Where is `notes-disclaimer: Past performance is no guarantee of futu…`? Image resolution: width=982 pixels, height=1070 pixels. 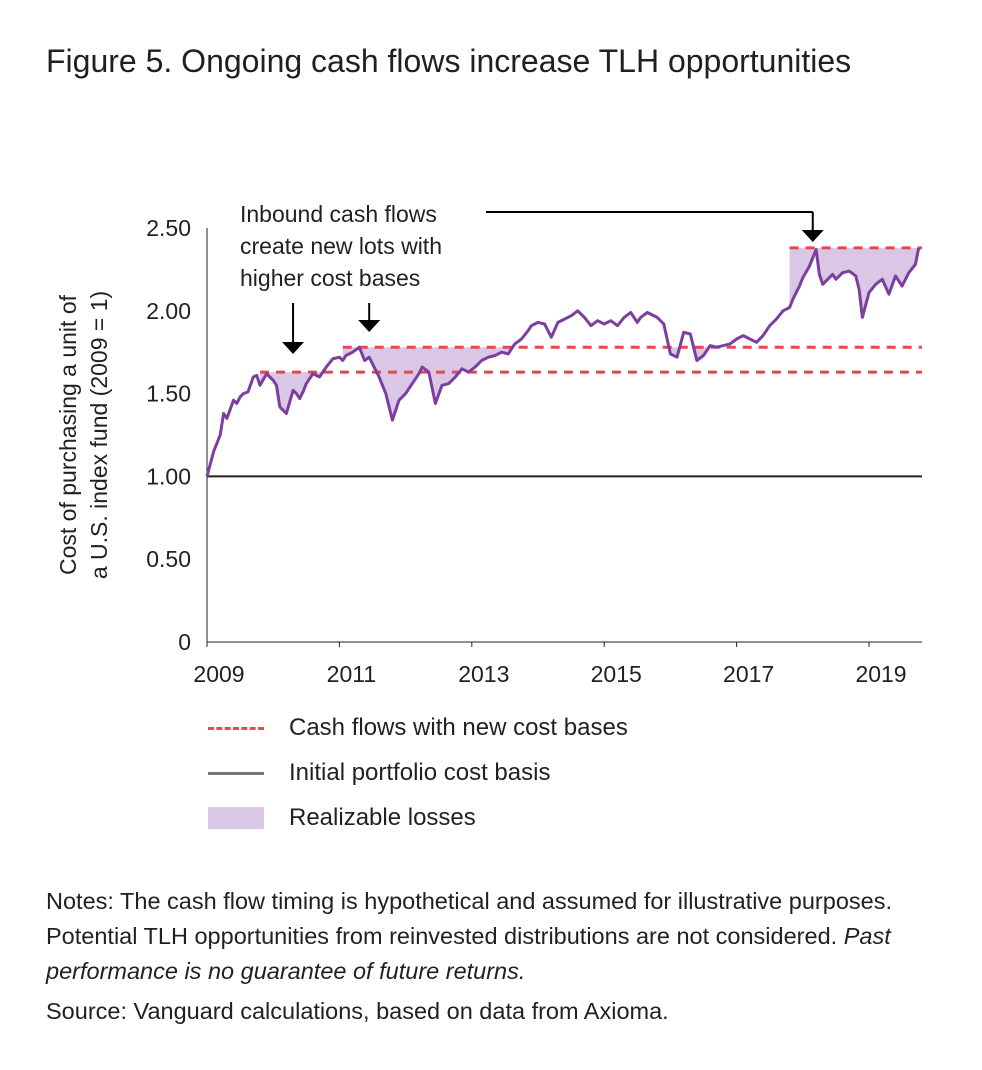 notes-disclaimer: Past performance is no guarantee of futu… is located at coordinates (468, 953).